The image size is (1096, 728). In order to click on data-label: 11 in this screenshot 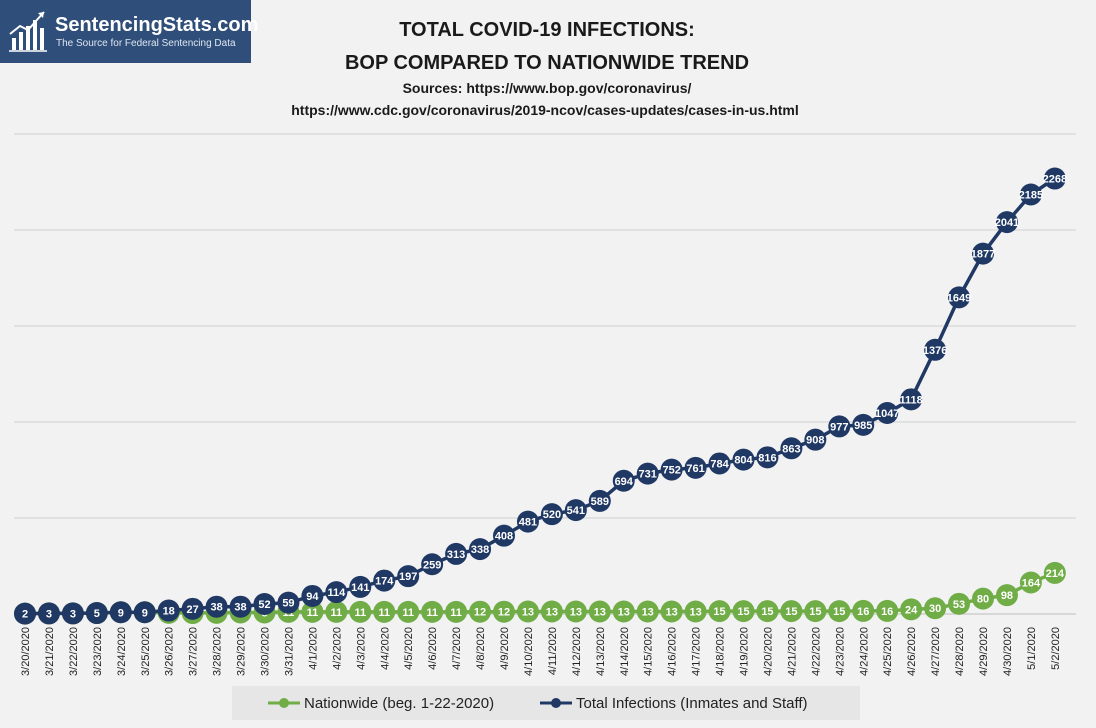, I will do `click(456, 613)`.